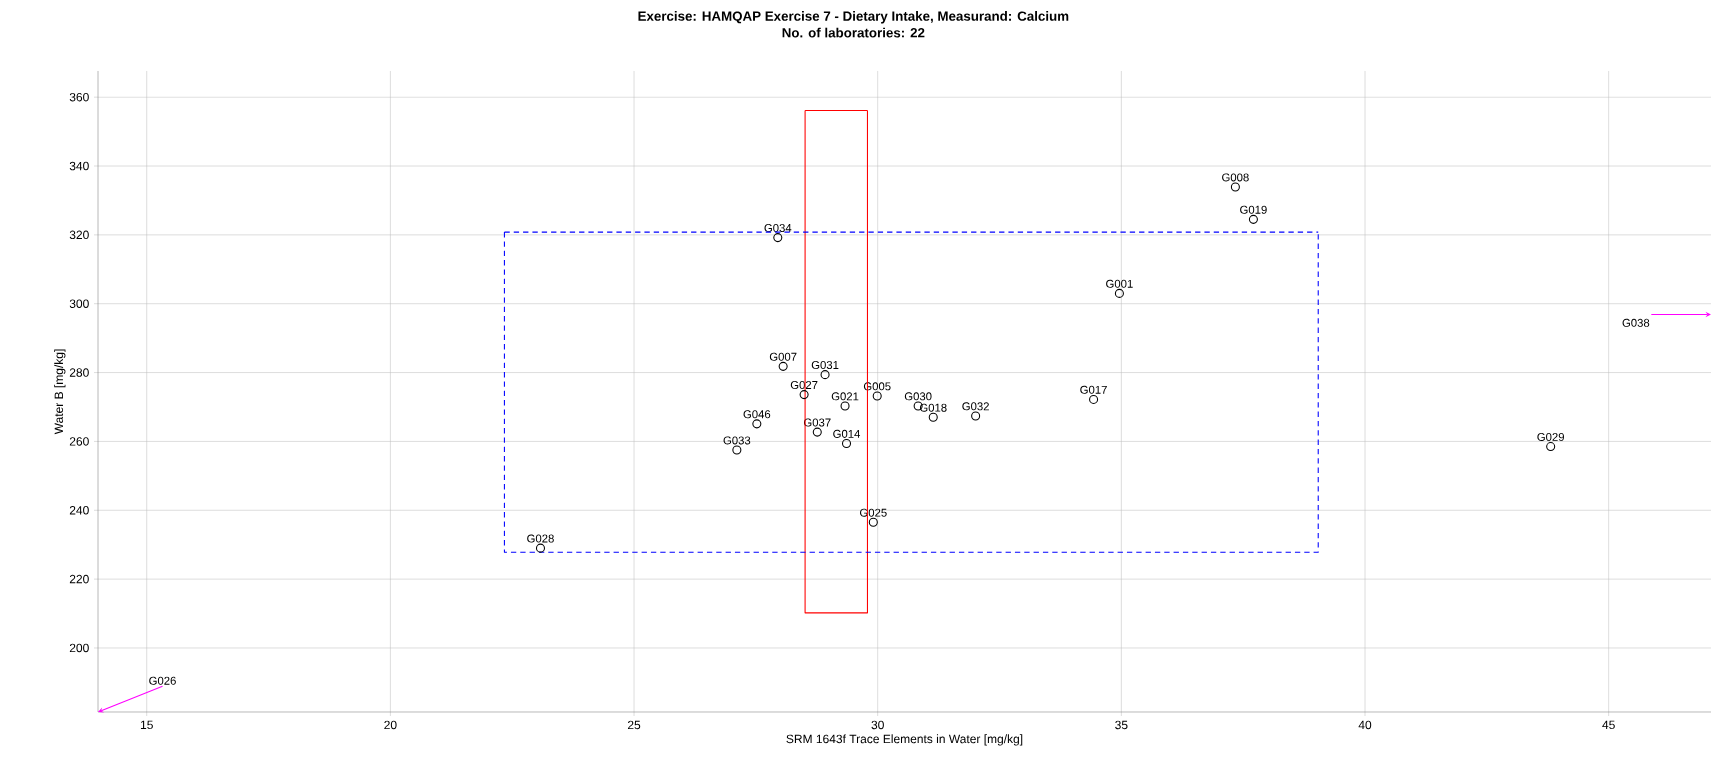  Describe the element at coordinates (737, 440) in the screenshot. I see `data-label: G033` at that location.